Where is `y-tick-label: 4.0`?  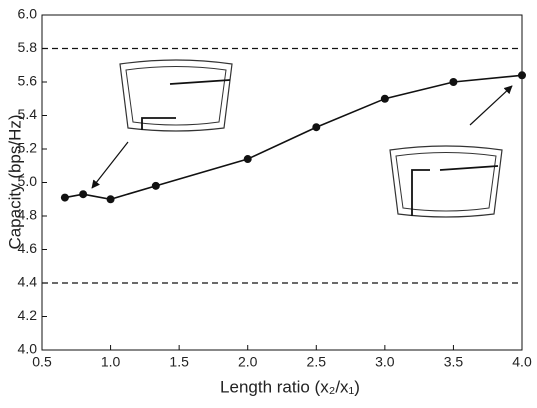
y-tick-label: 4.0 is located at coordinates (28, 349).